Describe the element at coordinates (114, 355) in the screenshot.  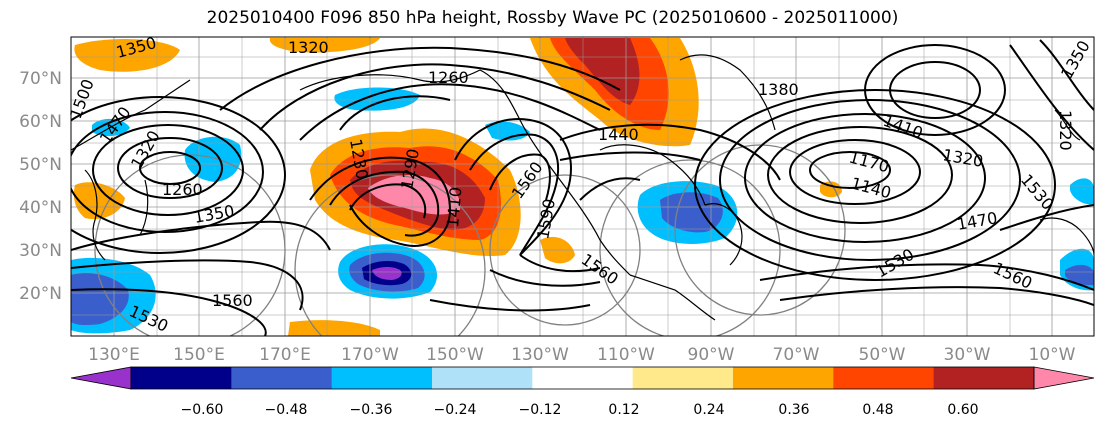
I see `lon-tick: 130°E` at that location.